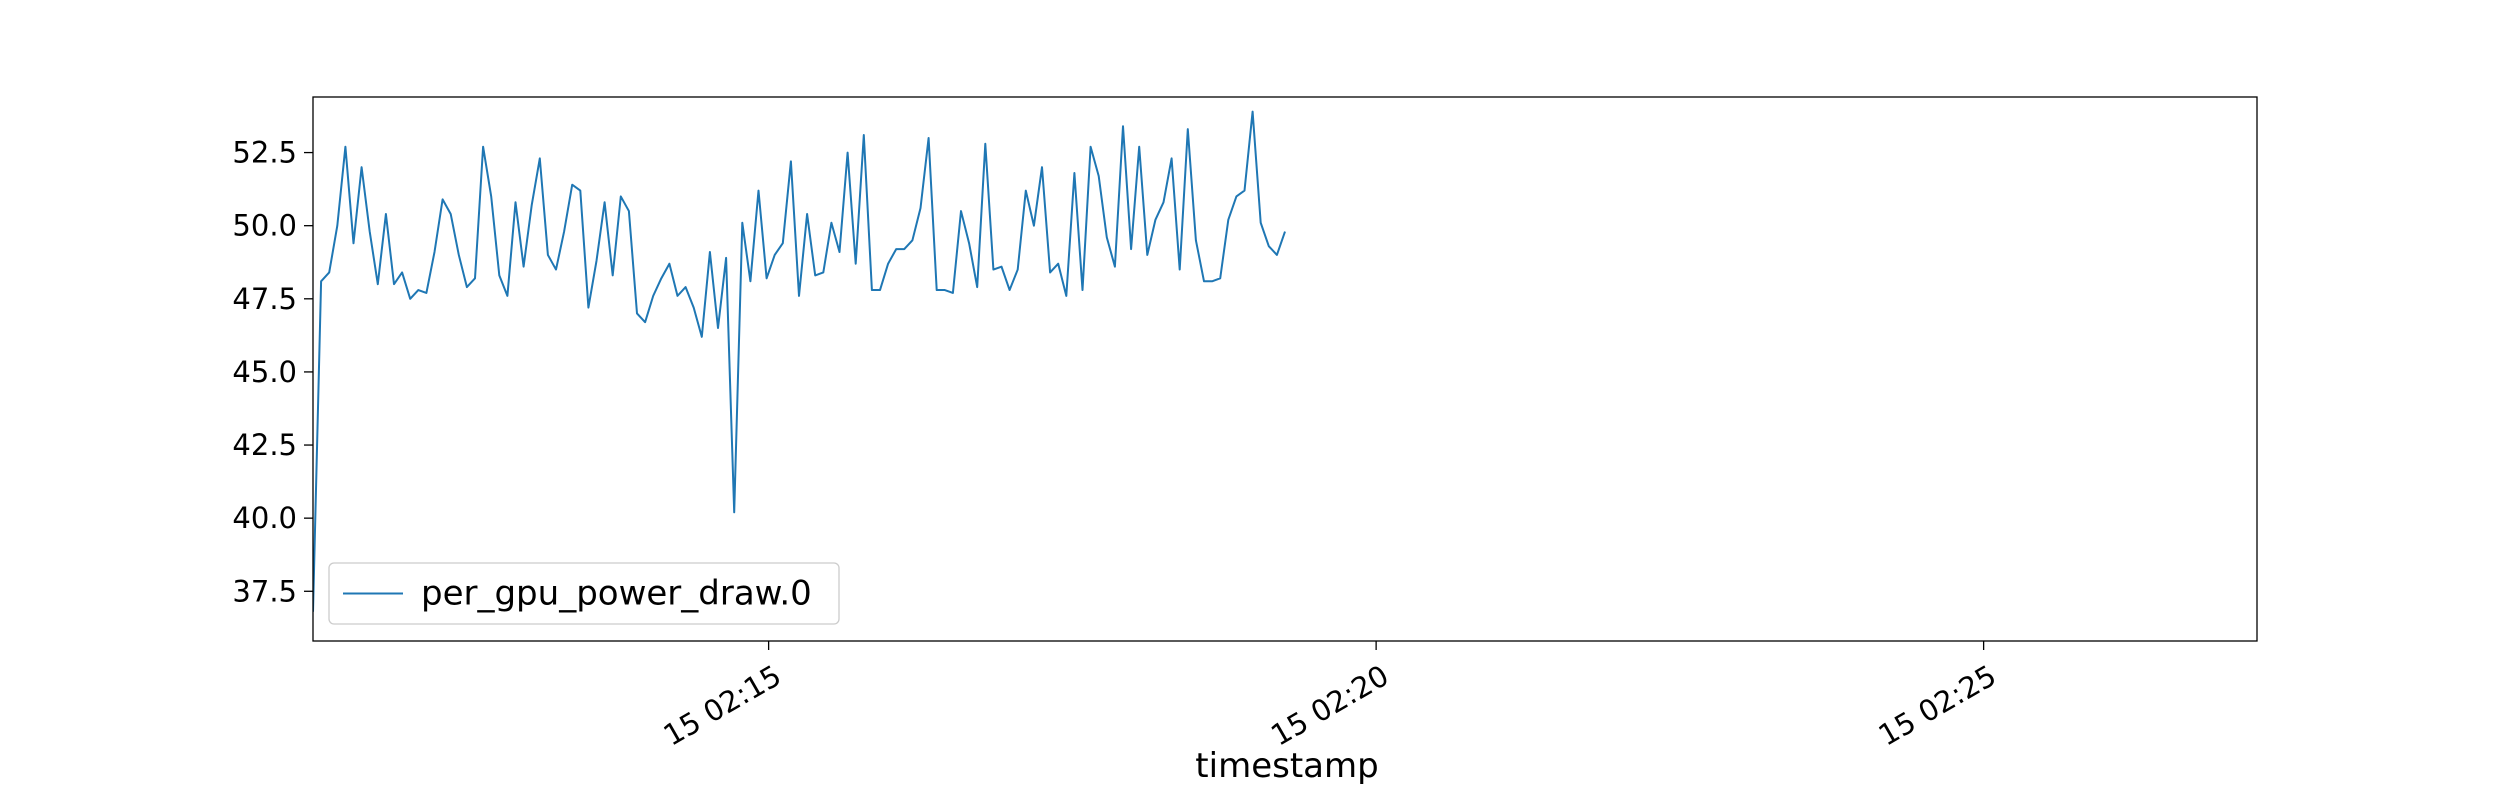 Image resolution: width=2500 pixels, height=804 pixels. I want to click on y-axis: 37.5 40.0 42.5 45.0 47.5 50.0 52.5, so click(272, 372).